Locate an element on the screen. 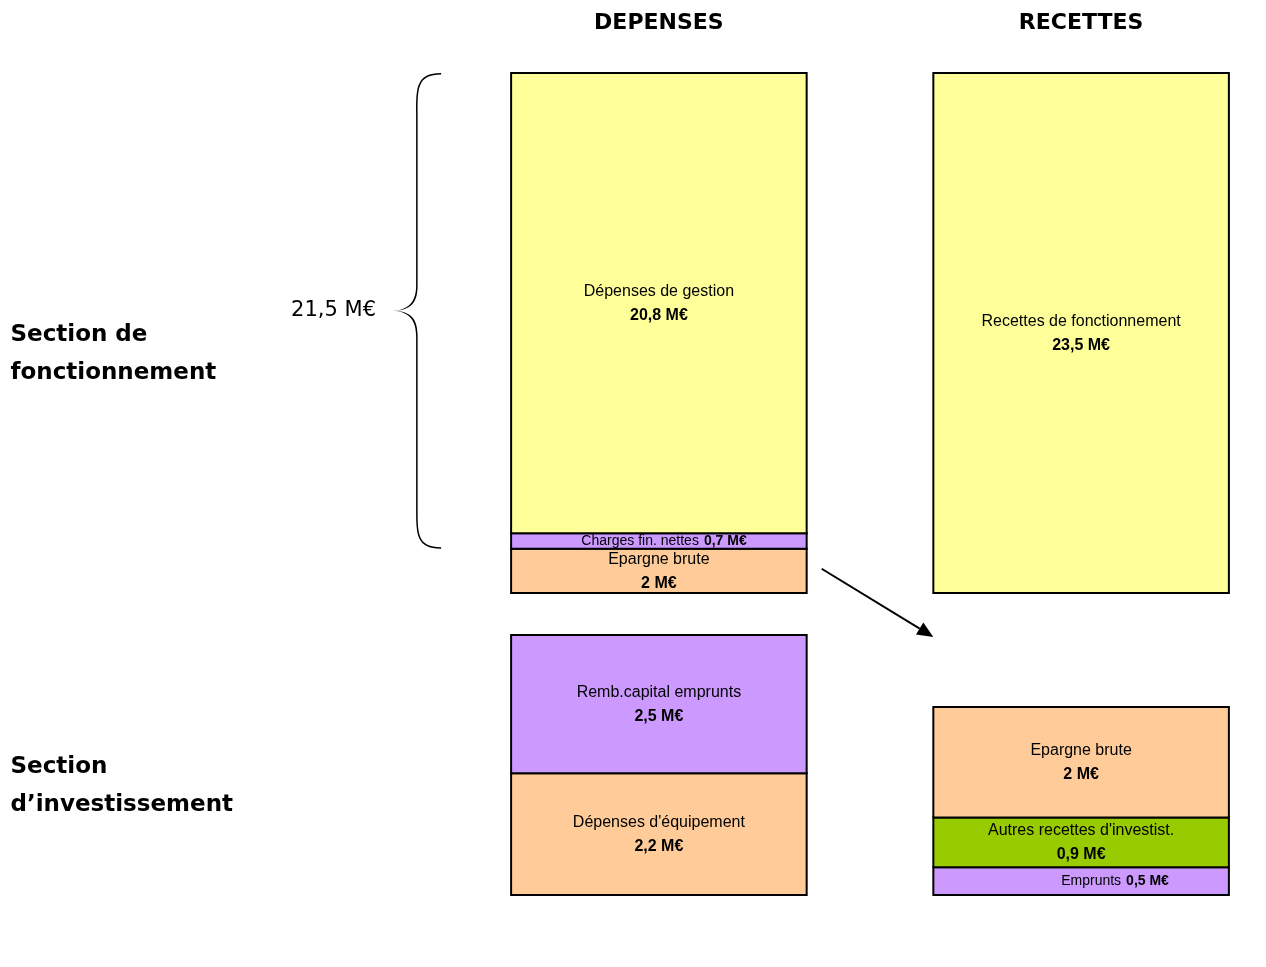 The width and height of the screenshot is (1266, 967). data-label: 23,5 M€ is located at coordinates (1081, 344).